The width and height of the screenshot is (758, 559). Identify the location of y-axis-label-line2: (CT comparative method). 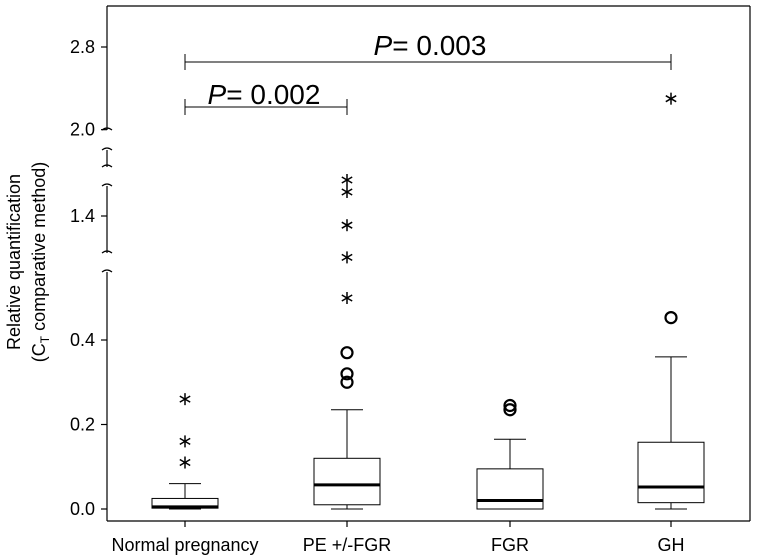
(40, 262).